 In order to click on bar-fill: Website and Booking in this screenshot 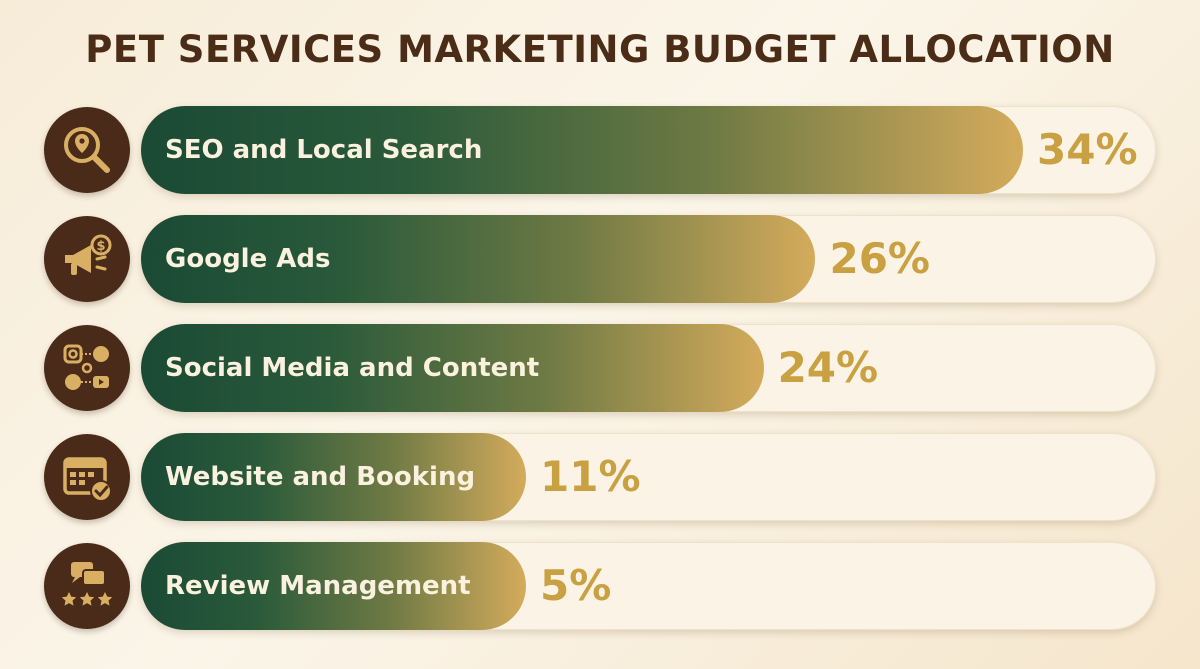, I will do `click(333, 477)`.